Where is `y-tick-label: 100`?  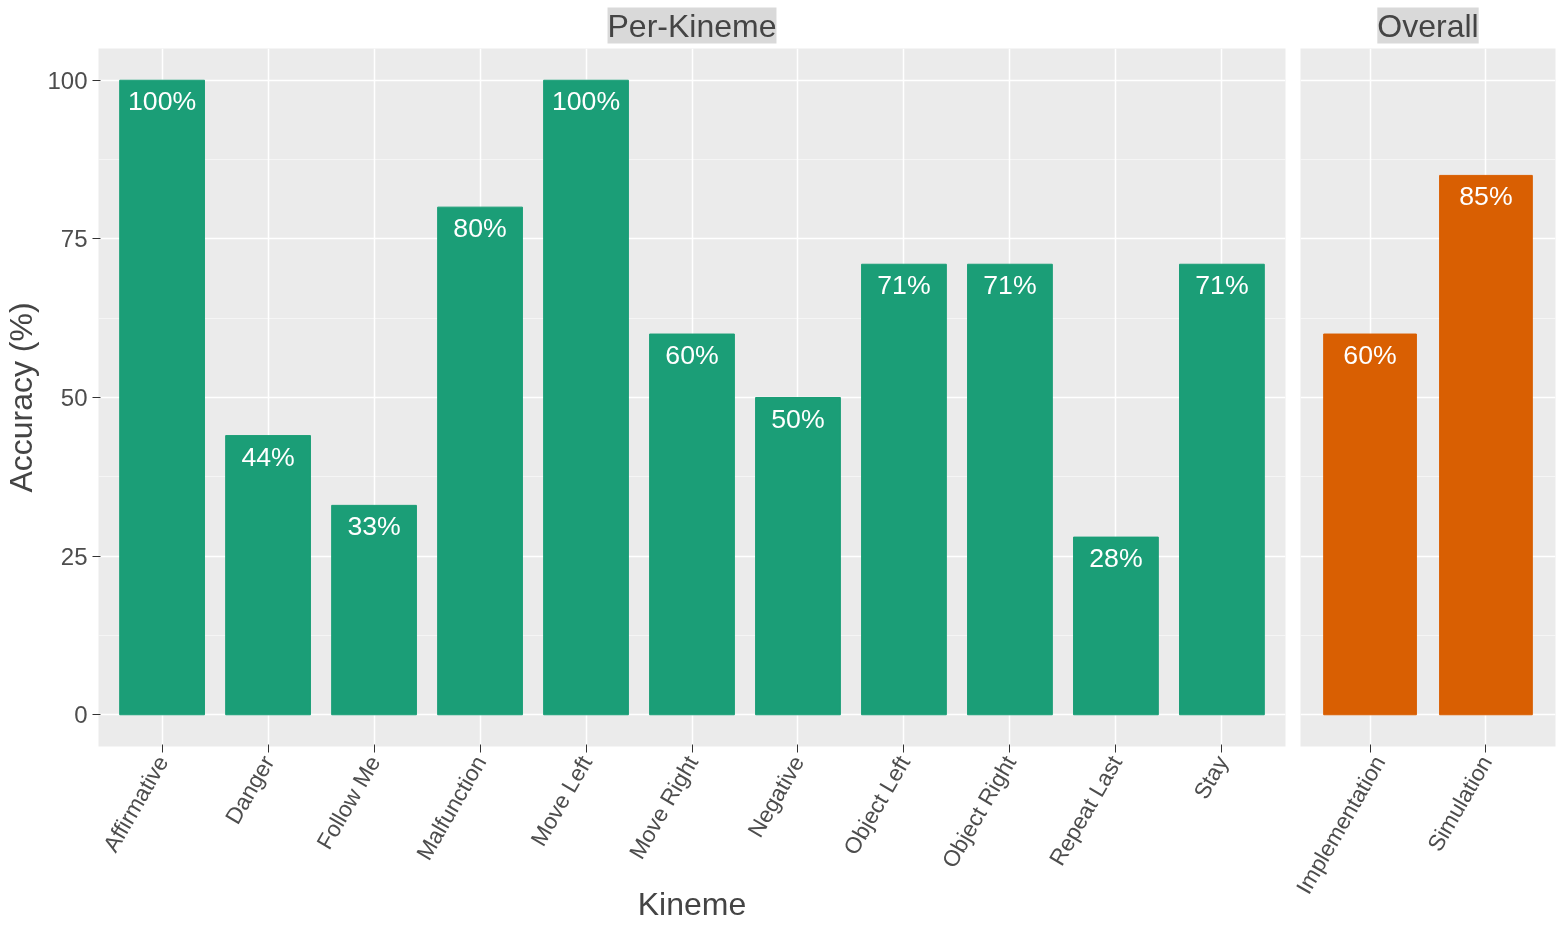 y-tick-label: 100 is located at coordinates (67, 80).